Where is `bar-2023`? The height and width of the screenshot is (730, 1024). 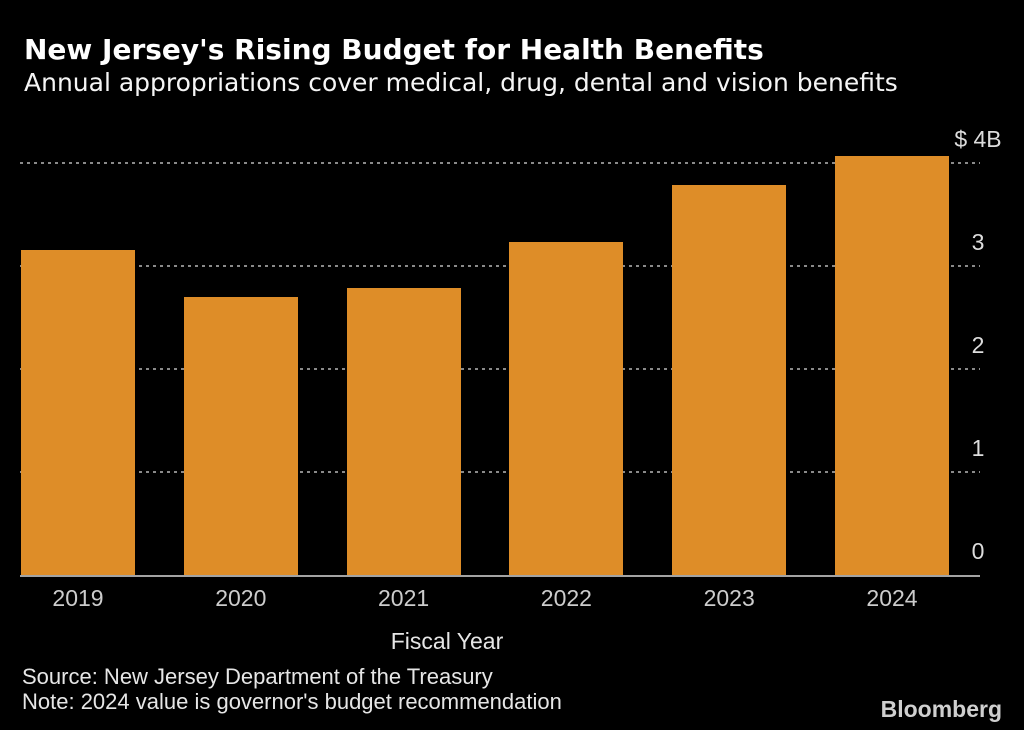
bar-2023 is located at coordinates (729, 379).